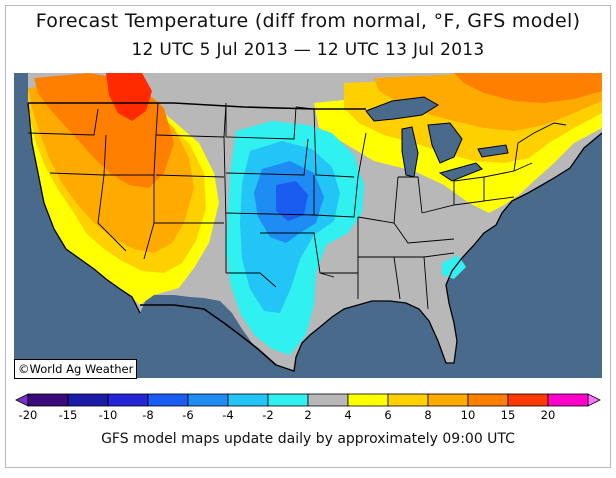 Image resolution: width=616 pixels, height=478 pixels. I want to click on colorbar-label: 15, so click(508, 415).